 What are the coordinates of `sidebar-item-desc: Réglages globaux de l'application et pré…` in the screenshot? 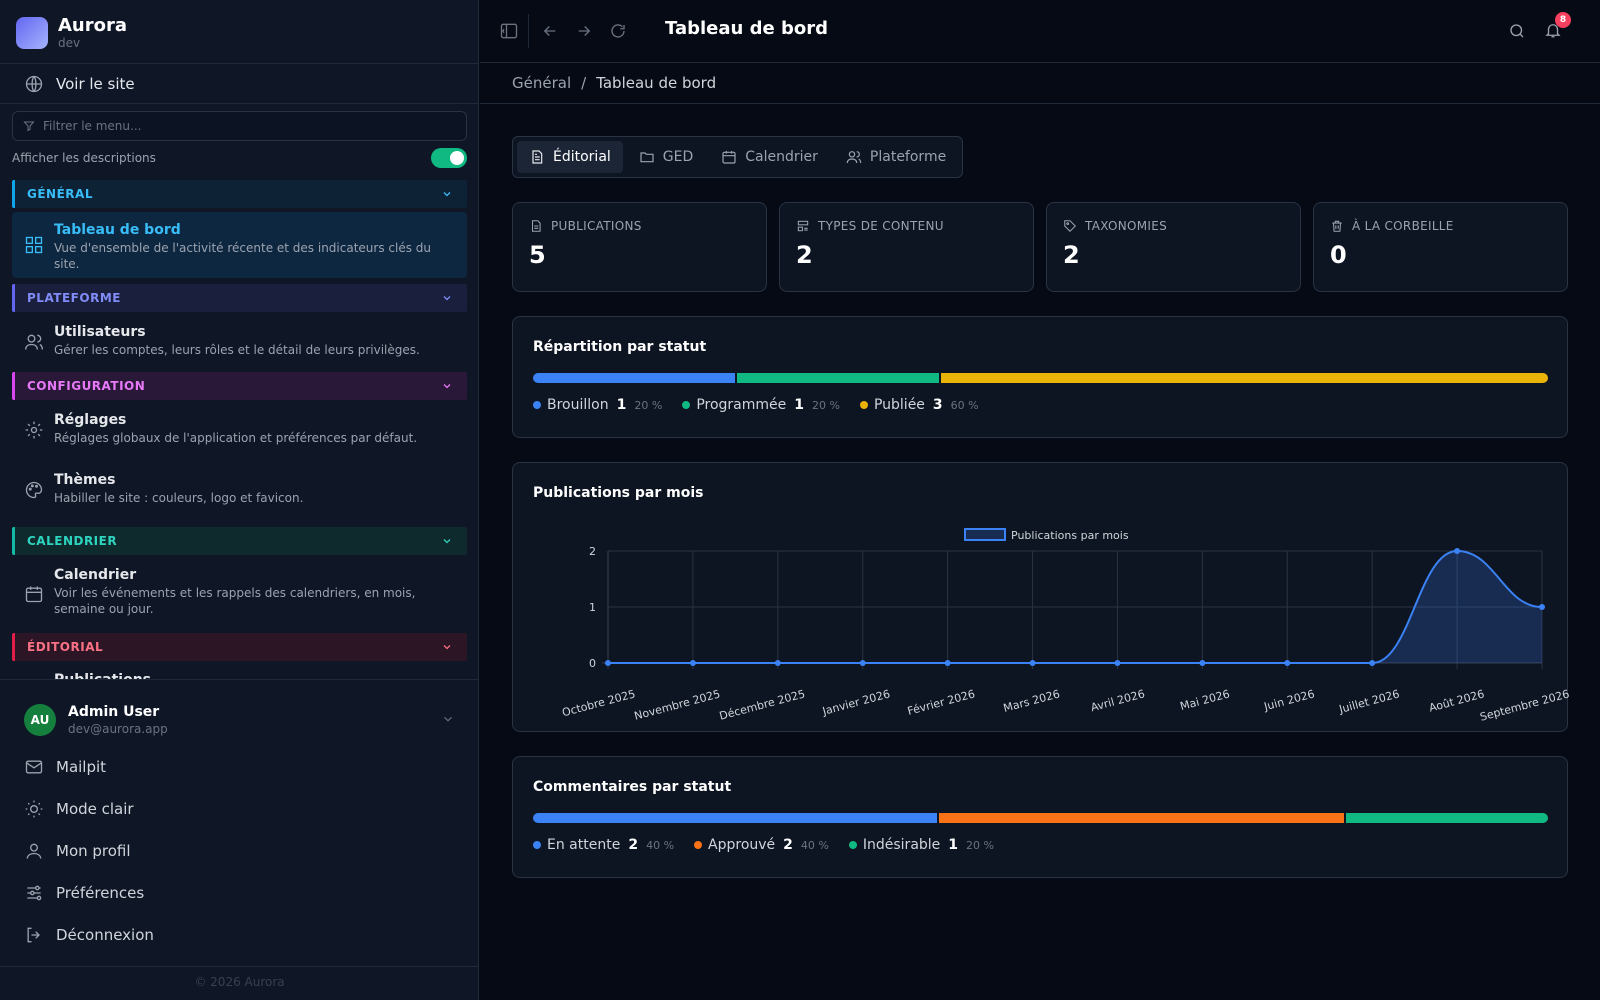 It's located at (236, 438).